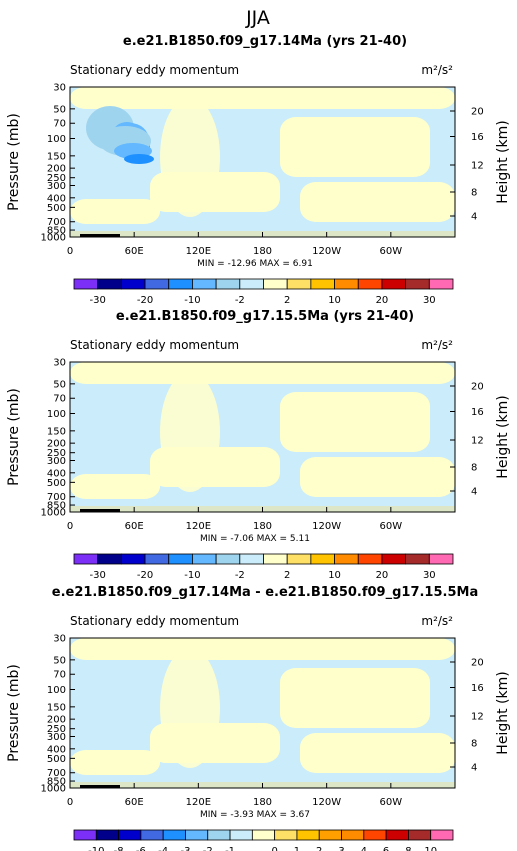  I want to click on pressure-tick-label: 70, so click(59, 399).